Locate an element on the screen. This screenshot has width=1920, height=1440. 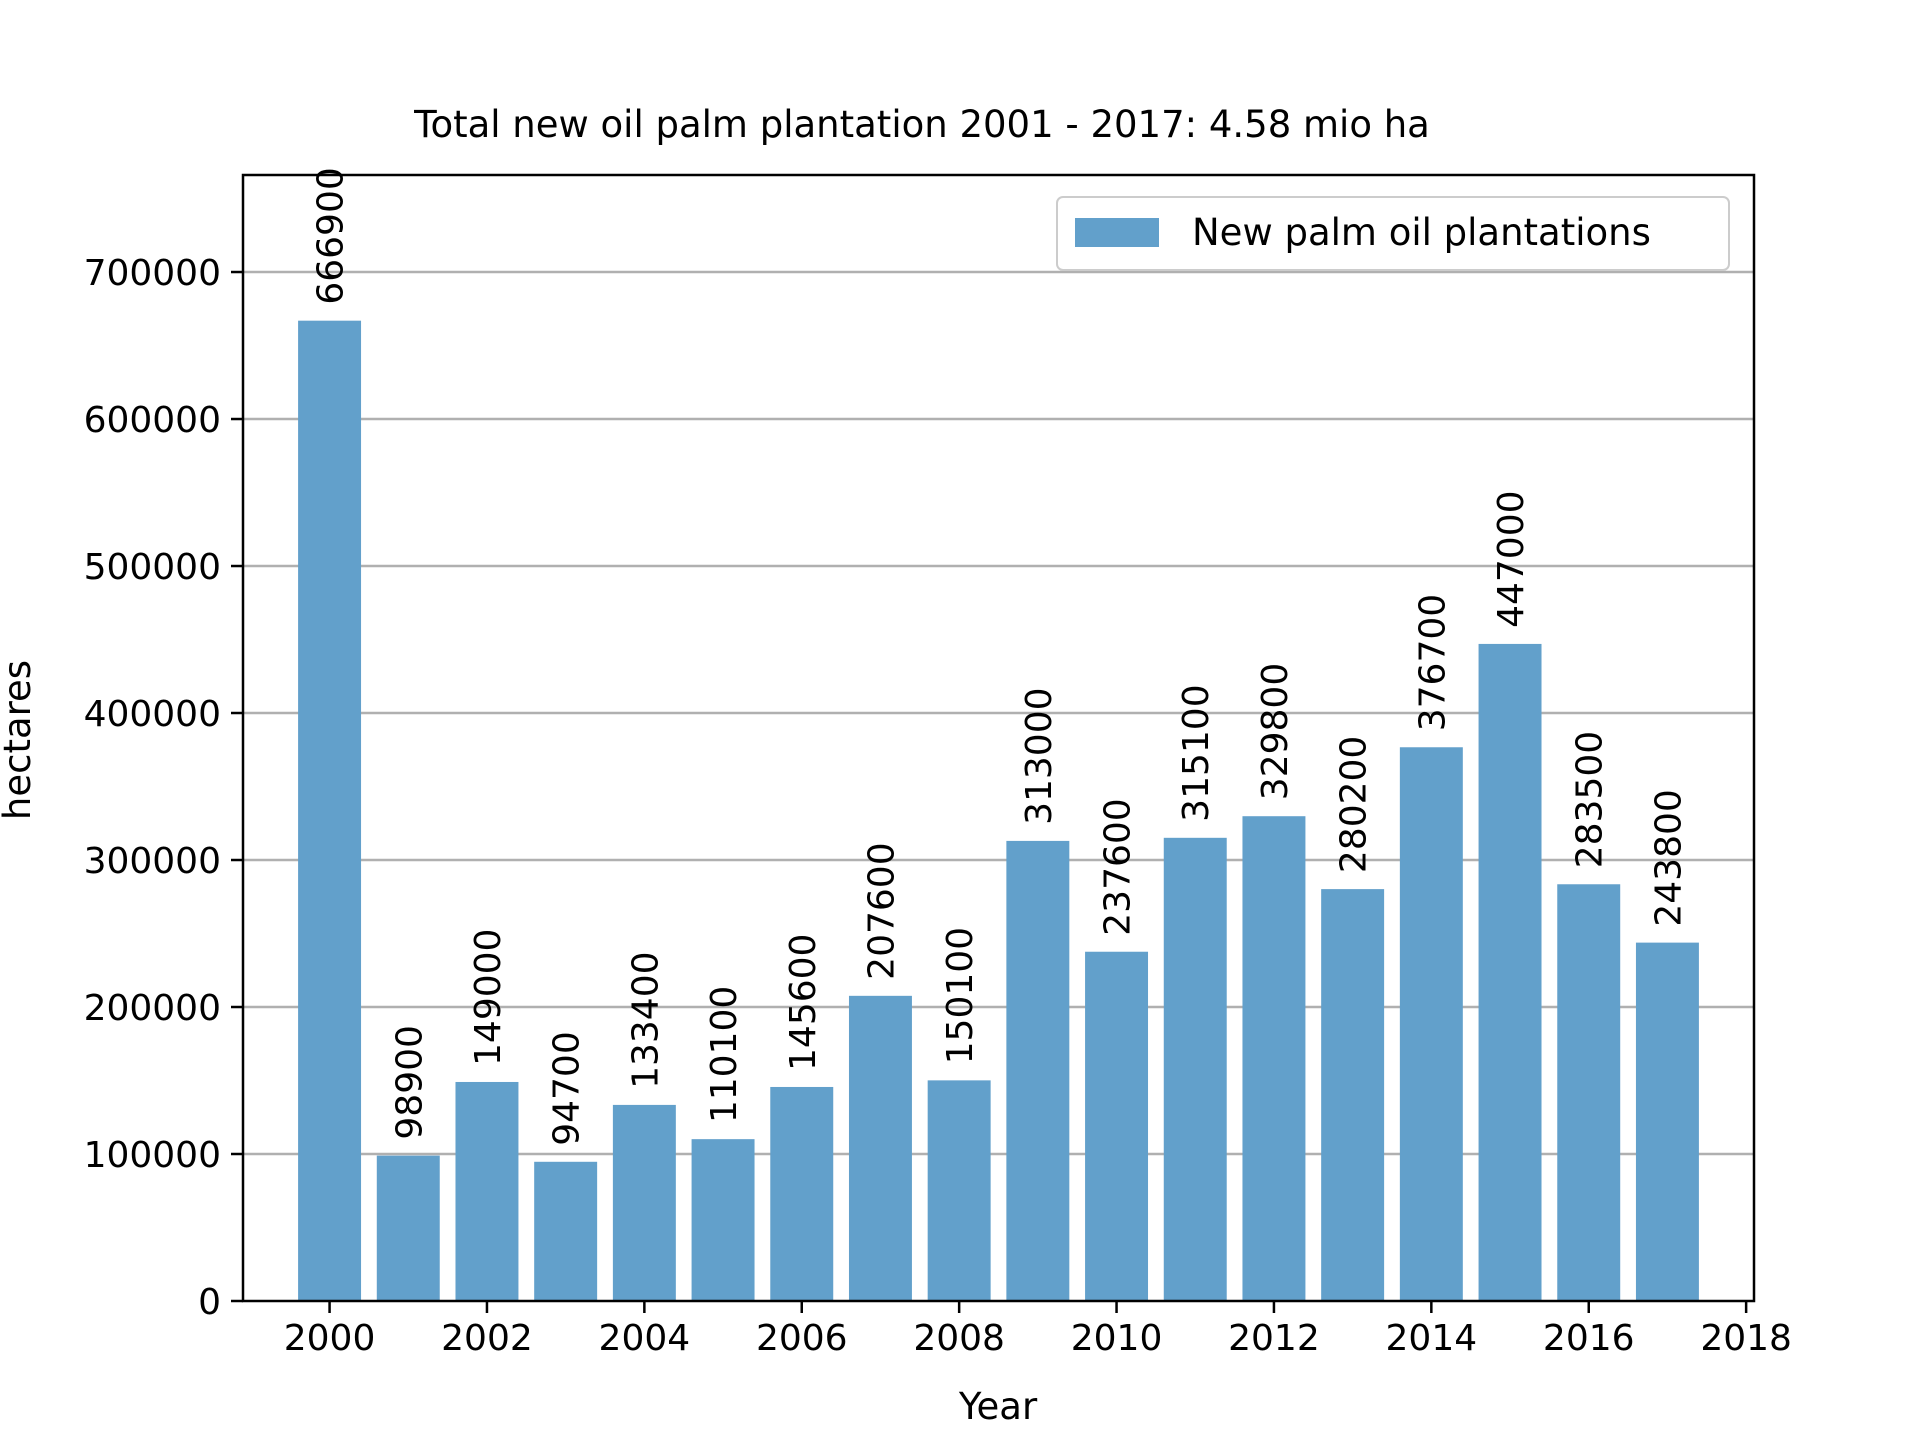
bar-value-label: 133400 is located at coordinates (645, 1019).